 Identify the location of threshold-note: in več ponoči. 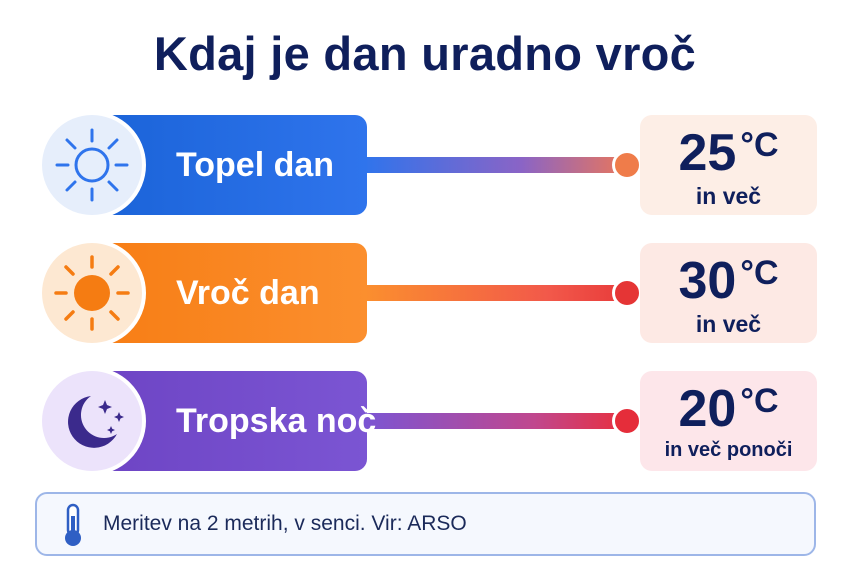
(728, 450).